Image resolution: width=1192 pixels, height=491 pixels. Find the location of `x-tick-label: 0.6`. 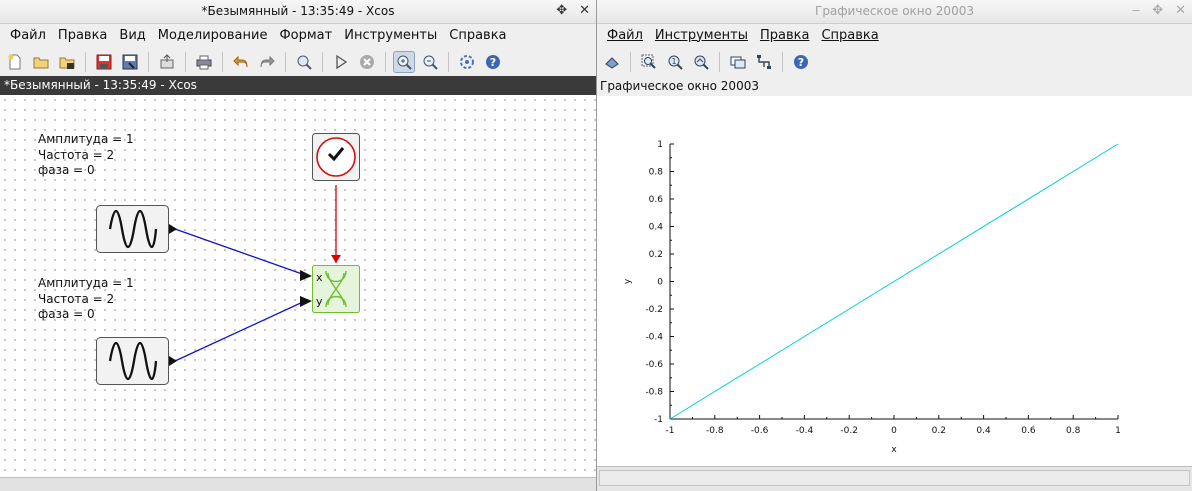

x-tick-label: 0.6 is located at coordinates (1028, 431).